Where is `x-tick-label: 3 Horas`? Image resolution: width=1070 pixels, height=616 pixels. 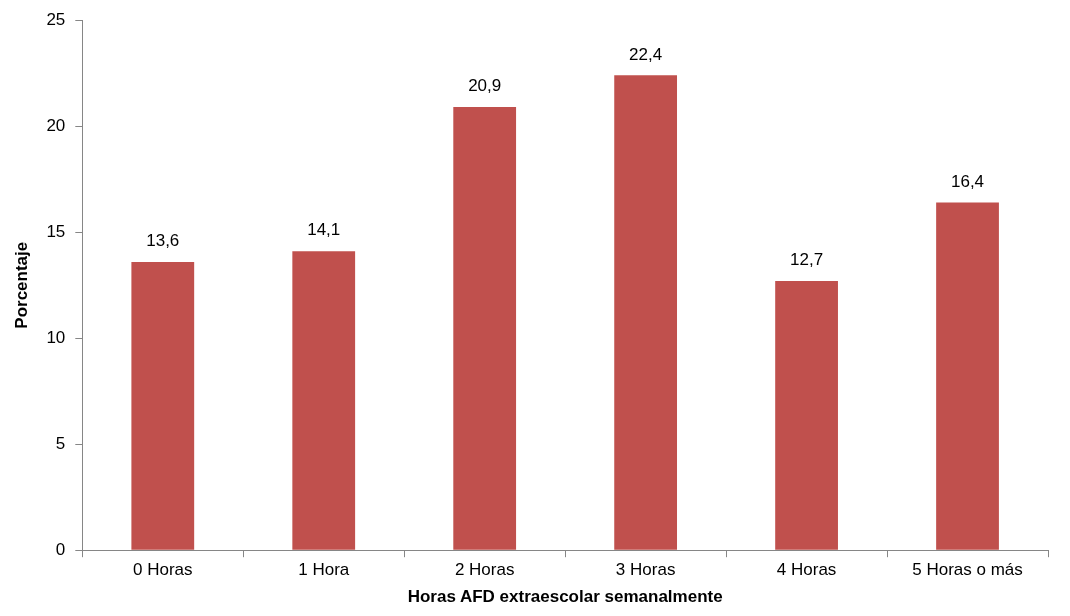
x-tick-label: 3 Horas is located at coordinates (645, 570).